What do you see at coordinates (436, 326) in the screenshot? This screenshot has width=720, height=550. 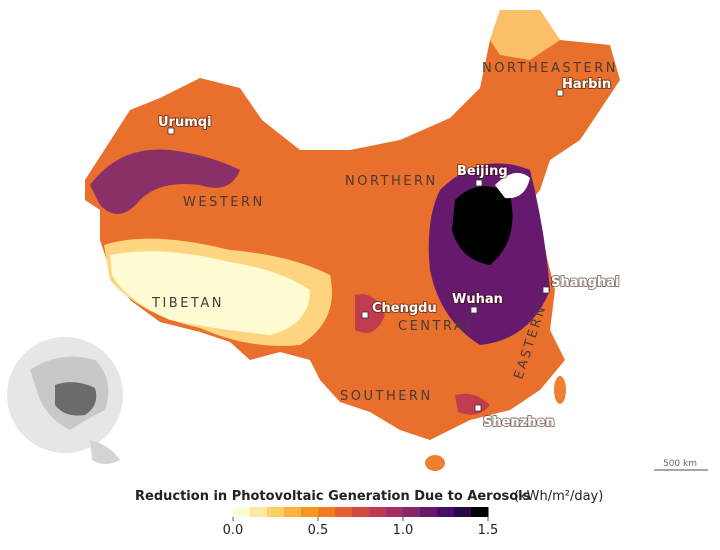 I see `region-label: CENTRAL` at bounding box center [436, 326].